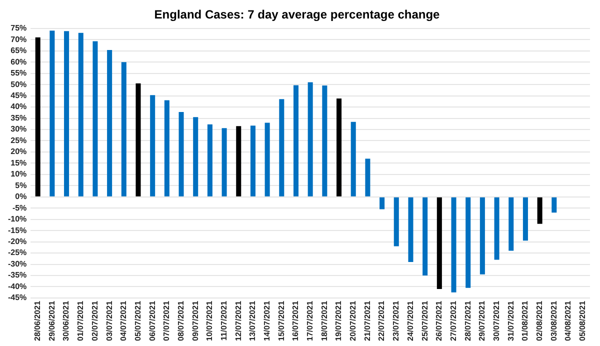  I want to click on x-tick-label: 27/07/2021, so click(453, 321).